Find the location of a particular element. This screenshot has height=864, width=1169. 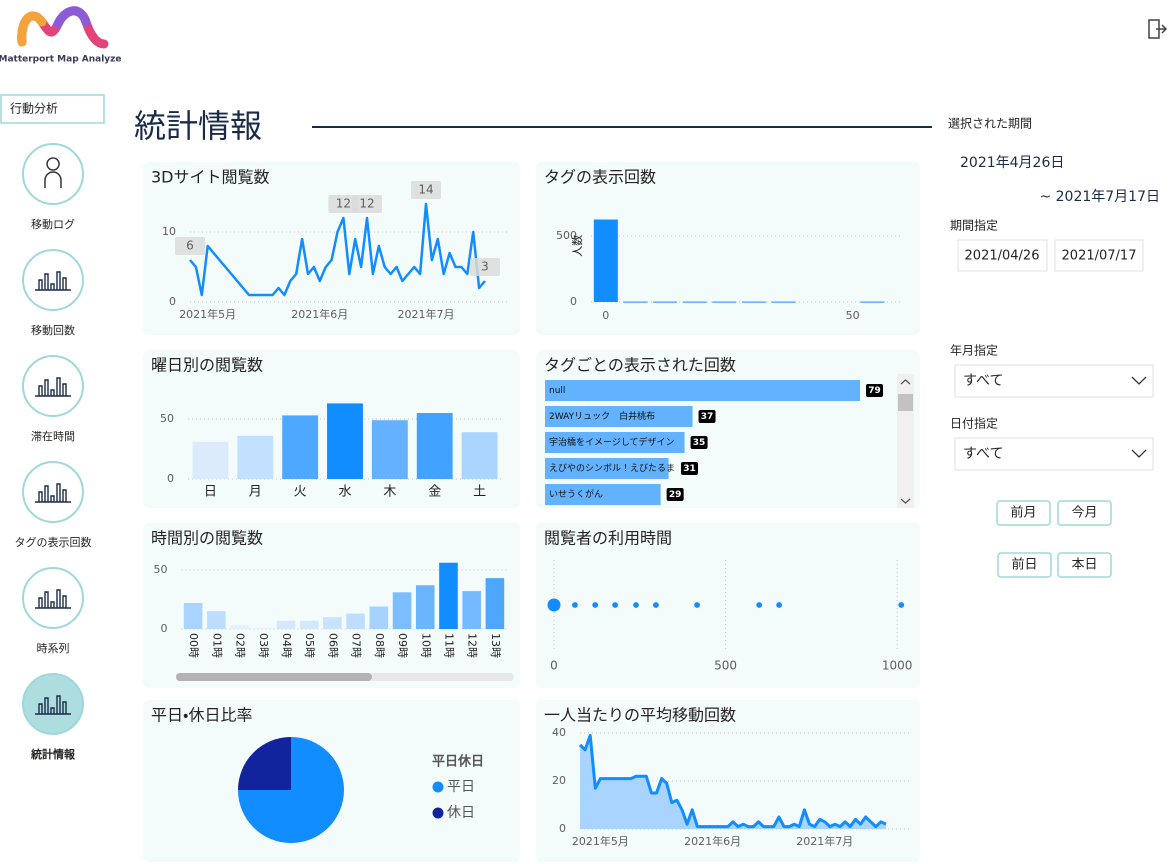

line is located at coordinates (732, 781).